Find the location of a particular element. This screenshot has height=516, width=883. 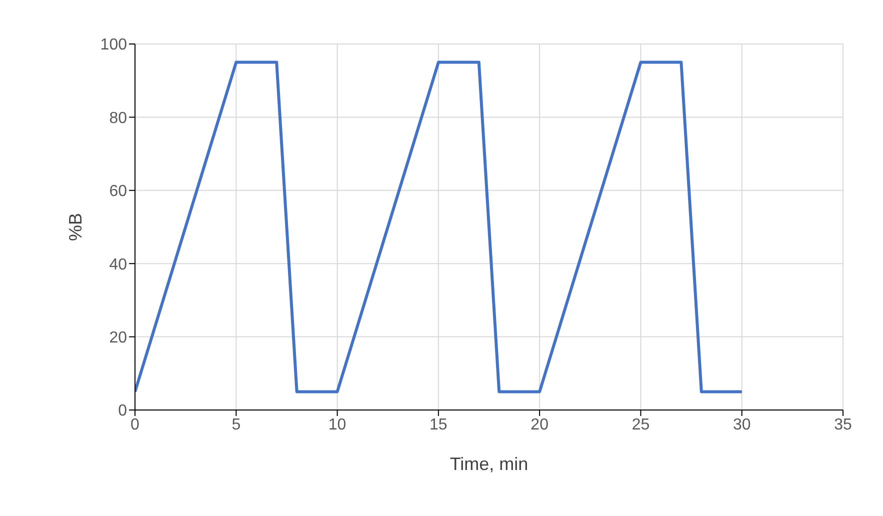

y-tick-label: 40 is located at coordinates (118, 265).